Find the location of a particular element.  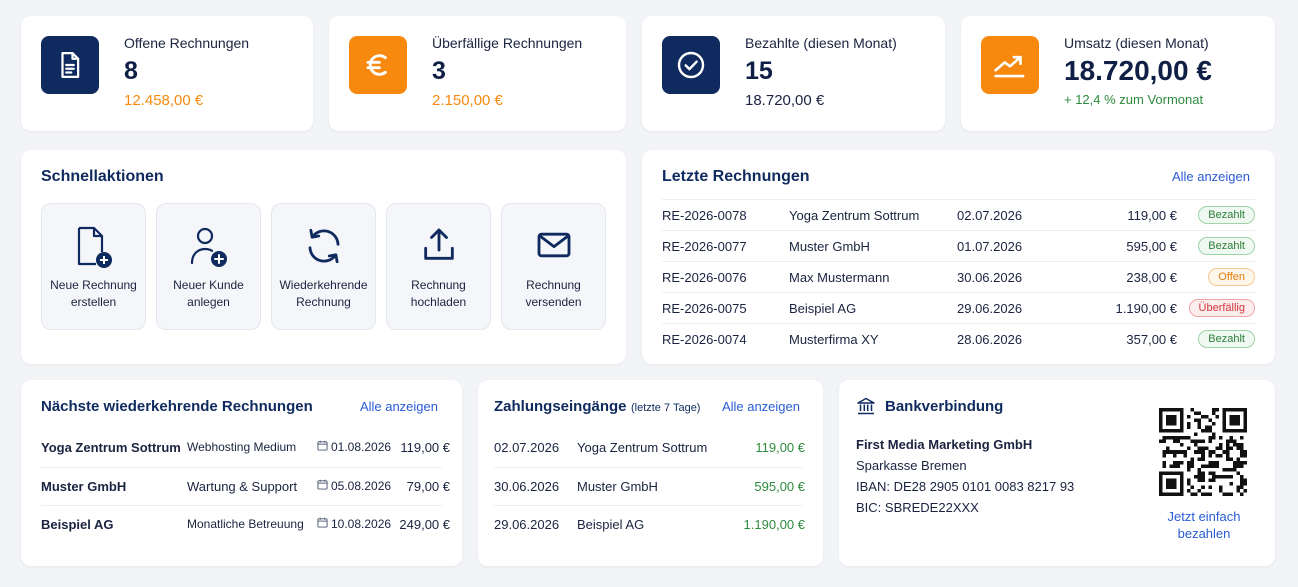

send-invoice-button: Rechnung versenden is located at coordinates (553, 266).